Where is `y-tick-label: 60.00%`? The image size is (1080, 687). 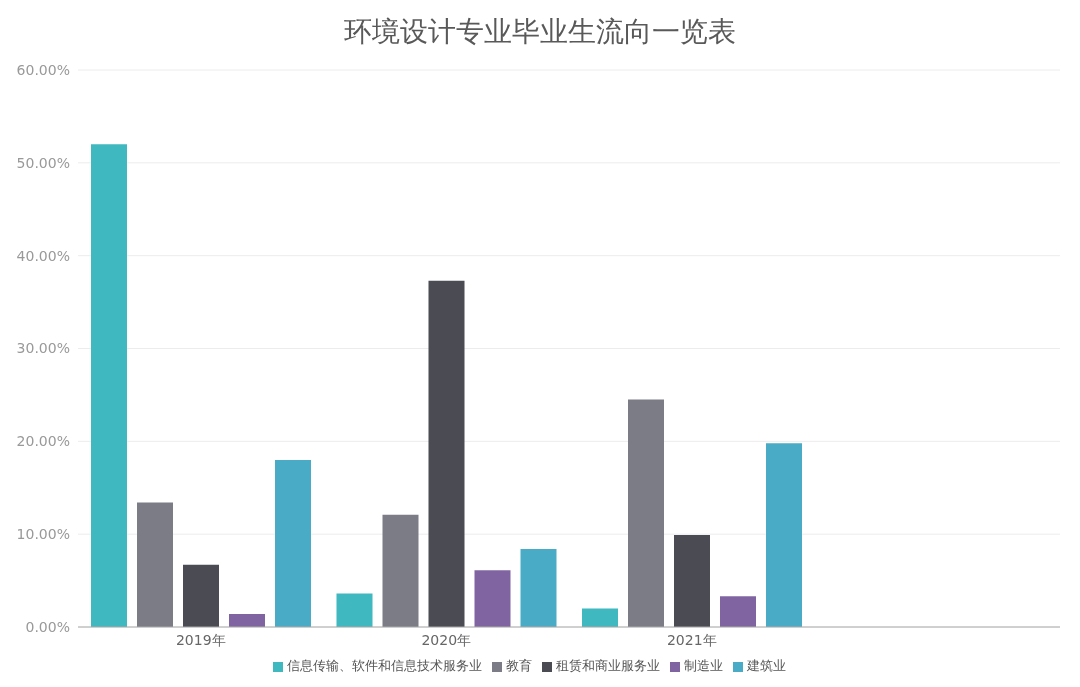
y-tick-label: 60.00% is located at coordinates (43, 69).